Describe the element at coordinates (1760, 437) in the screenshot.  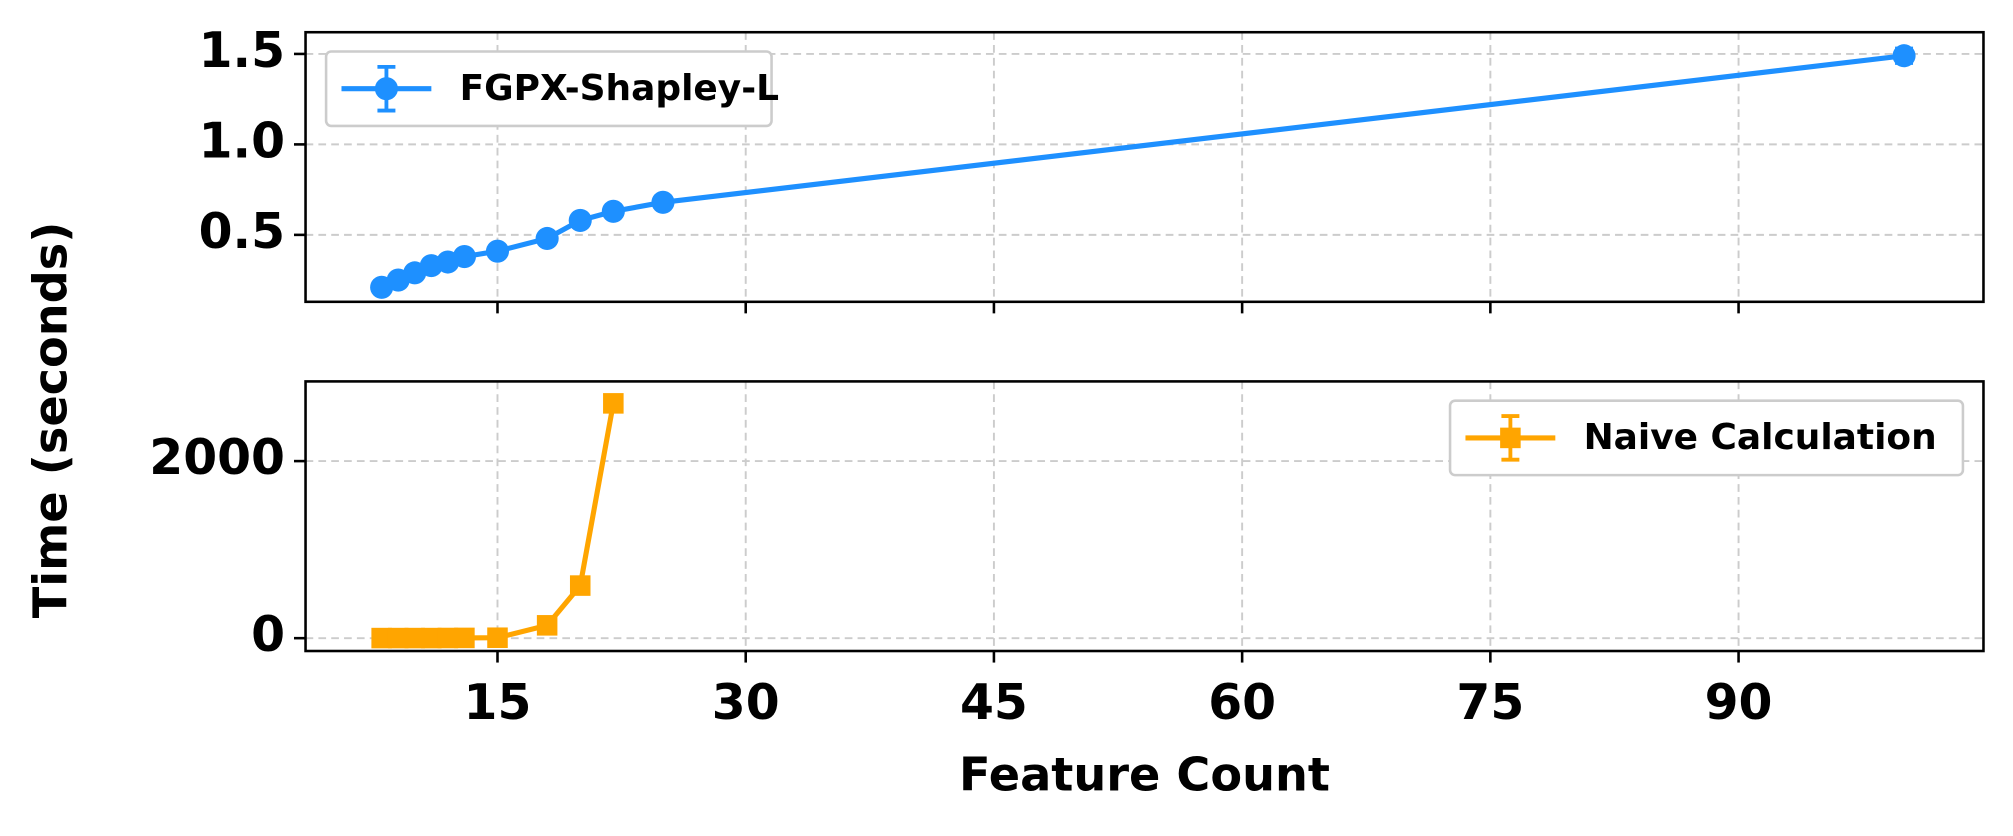
I see `legend-label: Naive Calculation` at that location.